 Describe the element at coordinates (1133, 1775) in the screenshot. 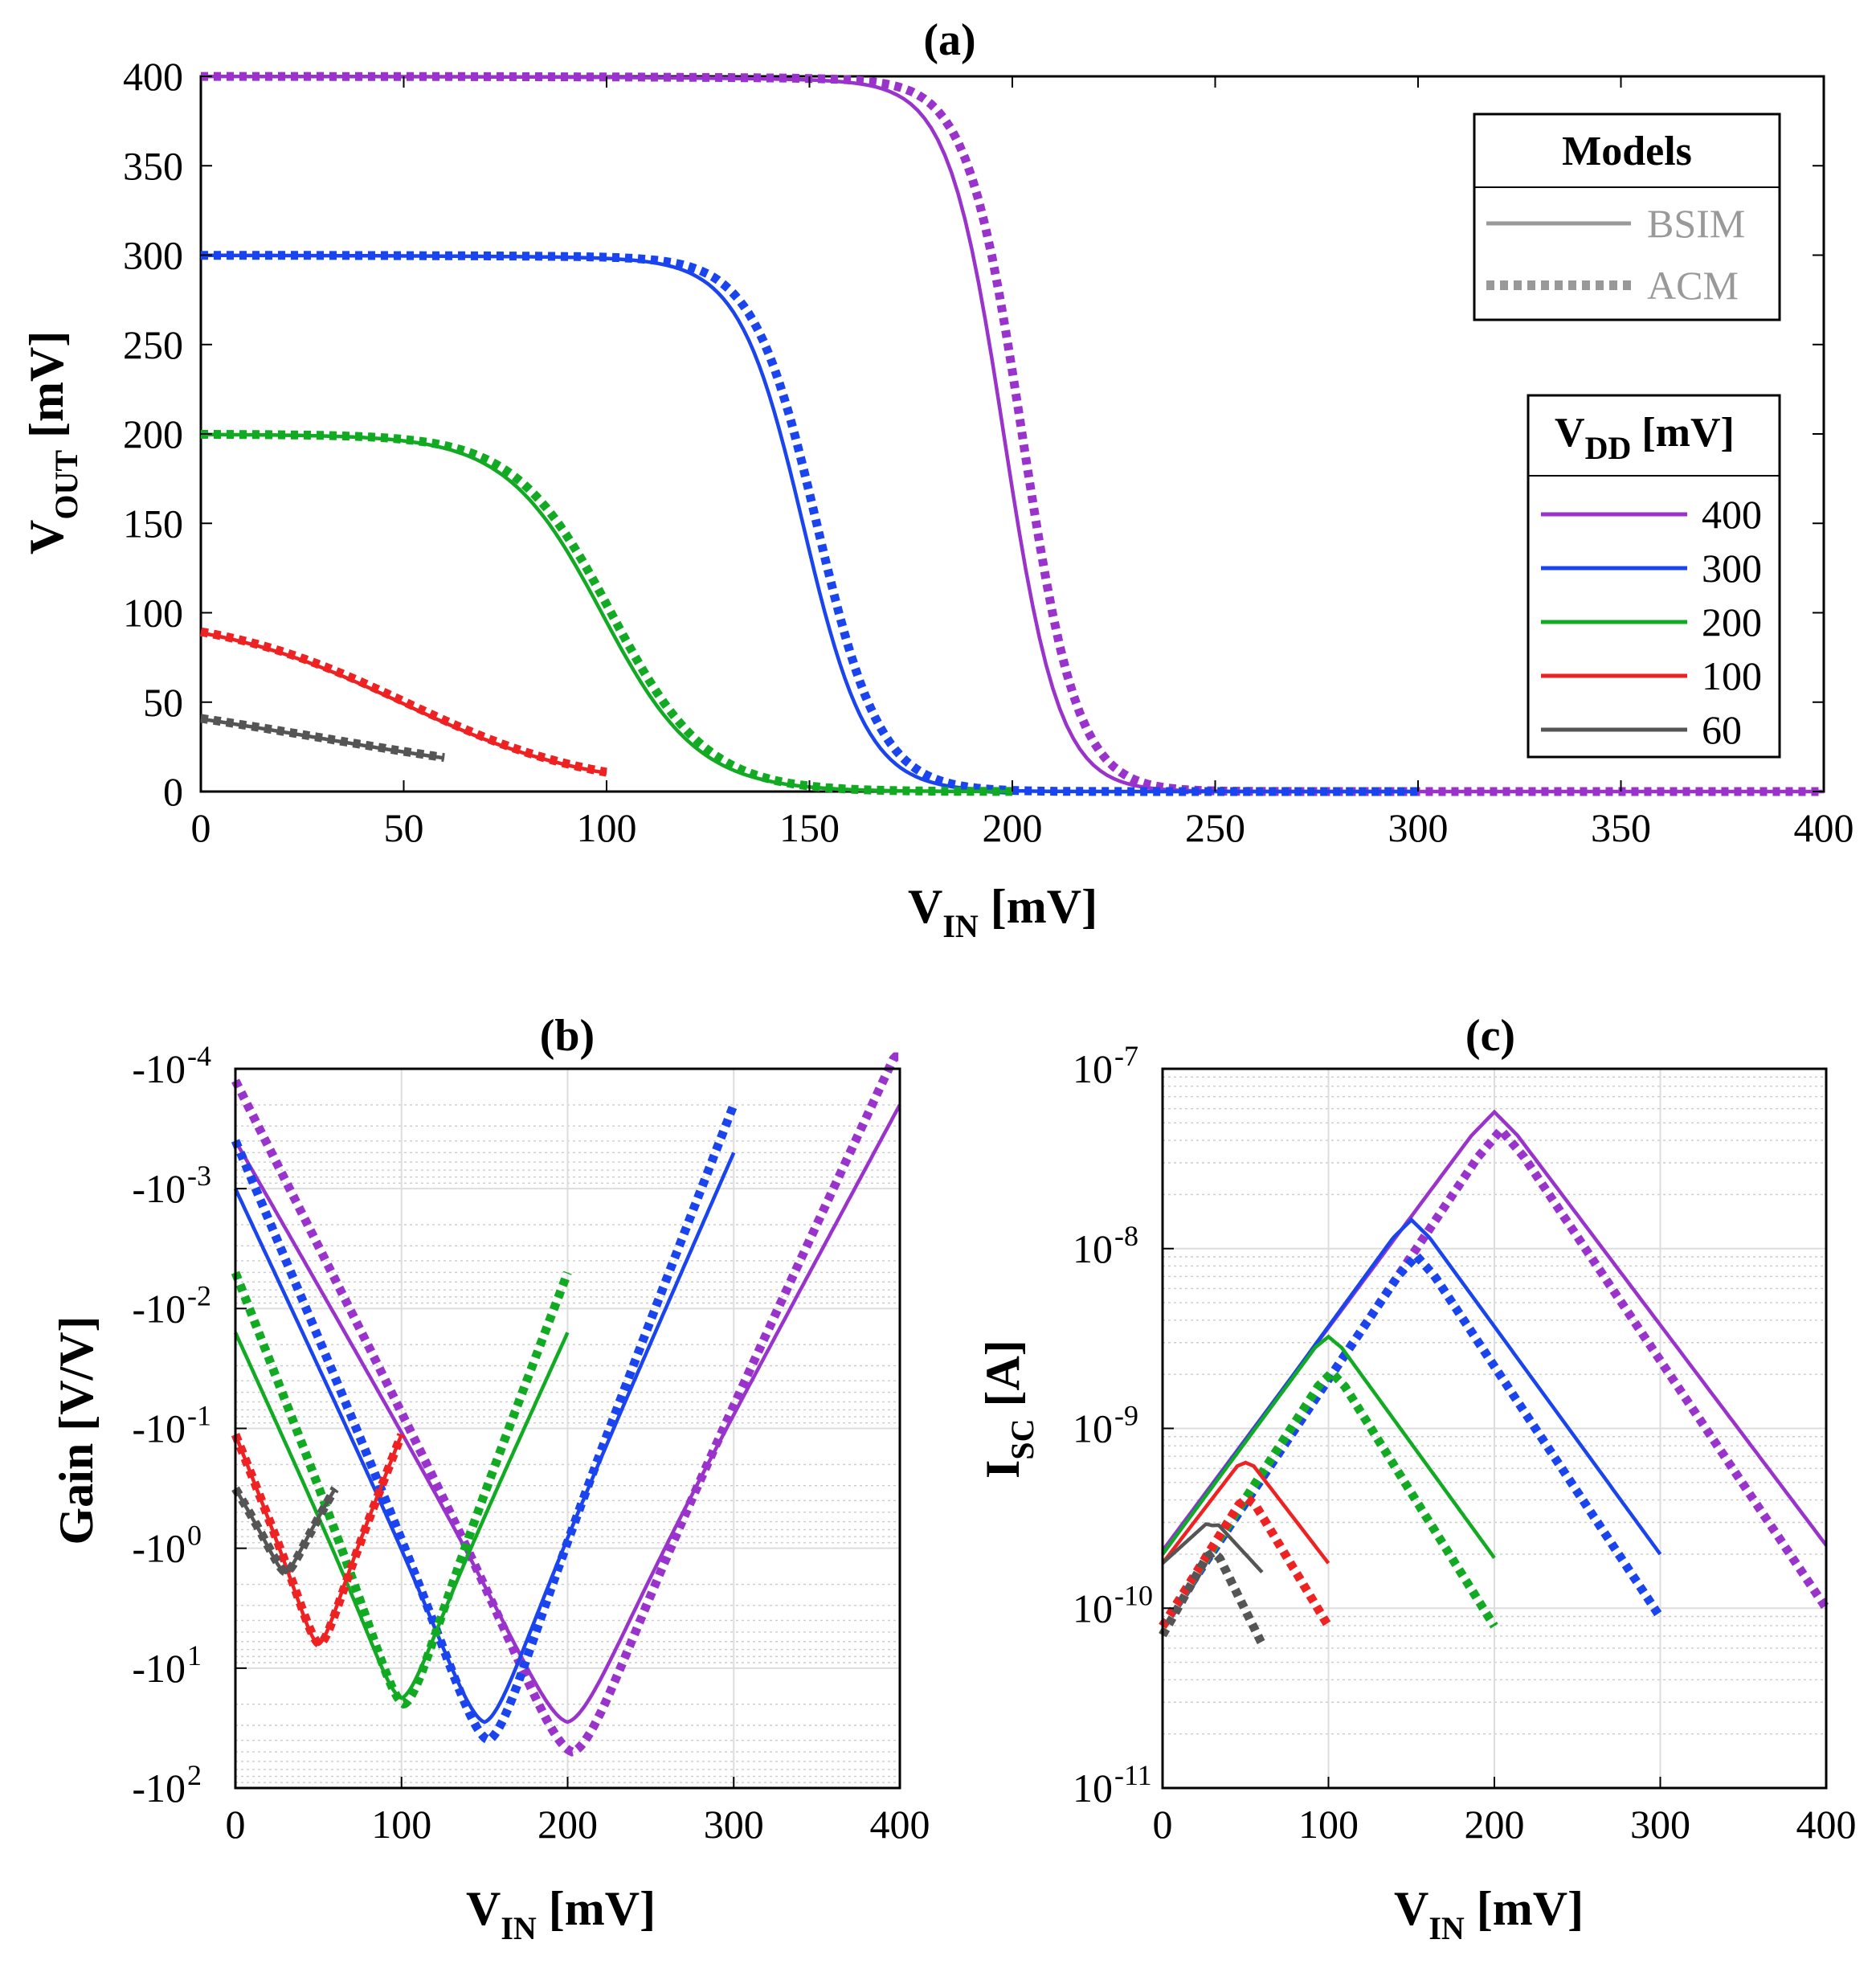

I see `panel-c-ytick-exponent: -11` at that location.